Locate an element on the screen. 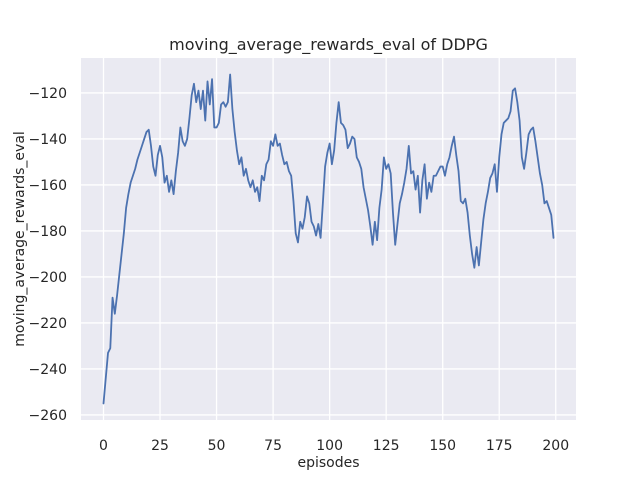 The image size is (640, 480). y-tick-label: −200 is located at coordinates (48, 278).